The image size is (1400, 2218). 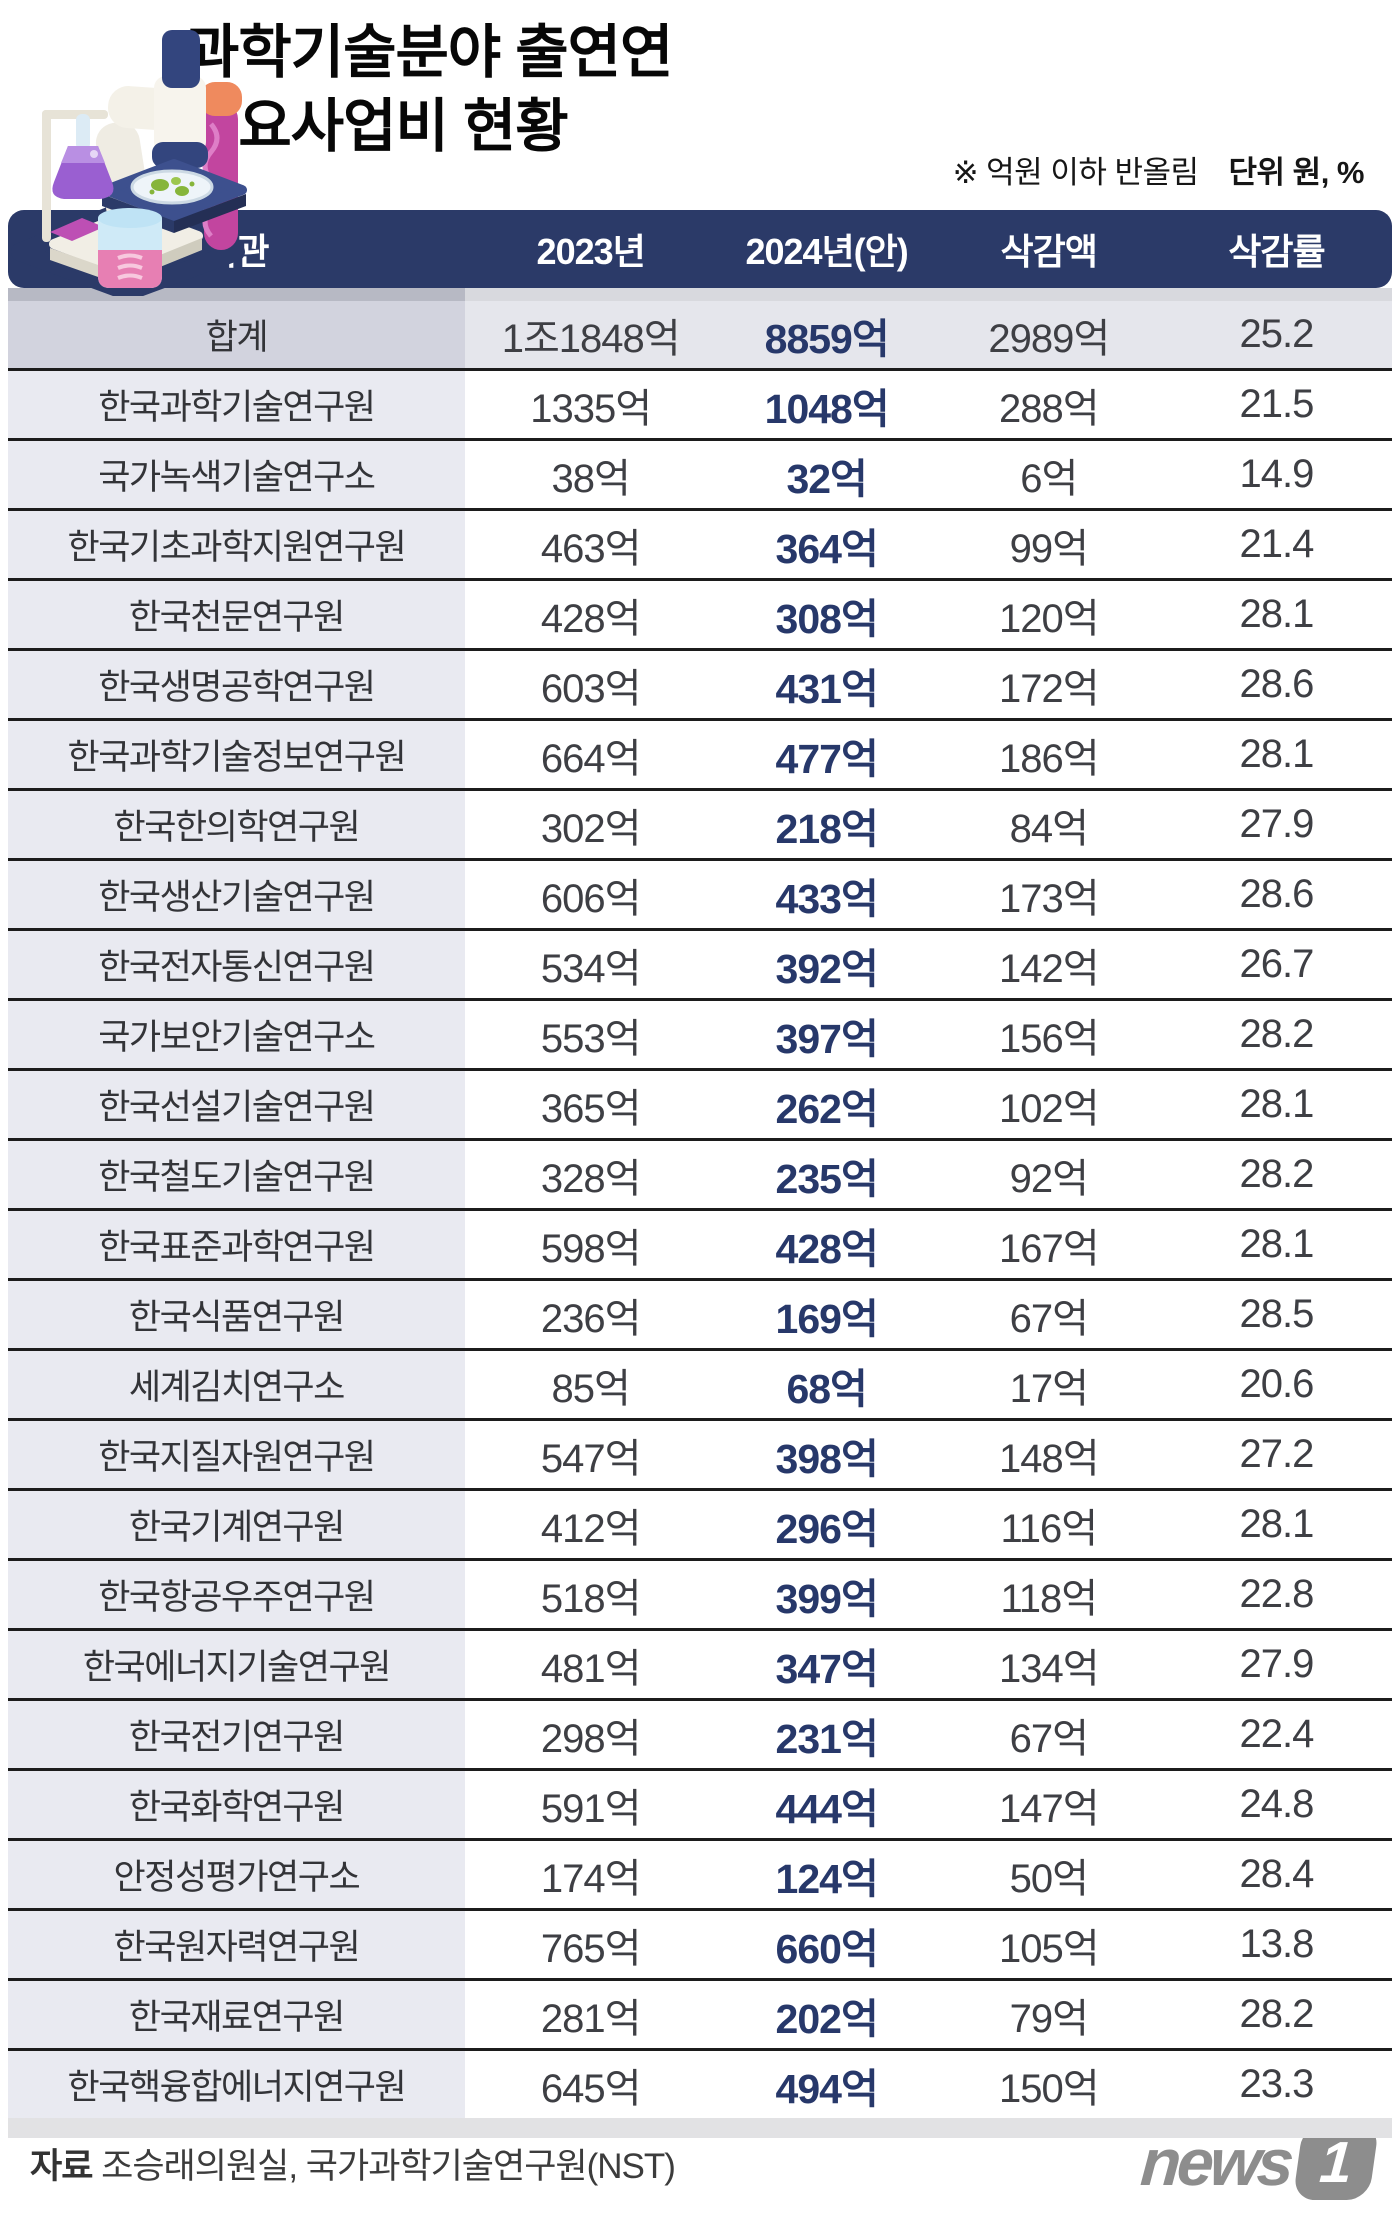 I want to click on y2024-value: 308억, so click(x=827, y=618).